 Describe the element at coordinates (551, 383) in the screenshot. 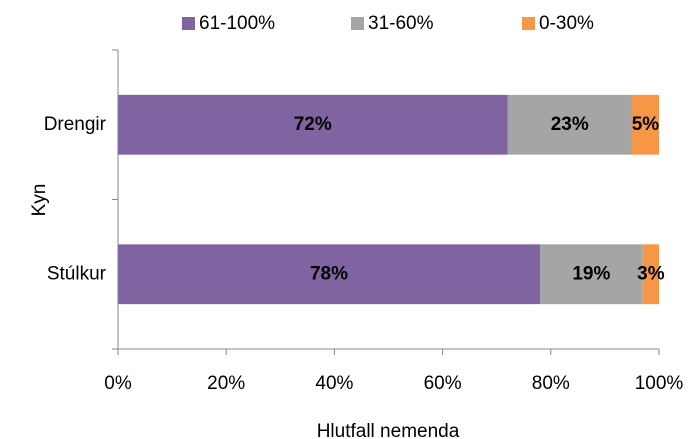

I see `x-tick-label: 80%` at that location.